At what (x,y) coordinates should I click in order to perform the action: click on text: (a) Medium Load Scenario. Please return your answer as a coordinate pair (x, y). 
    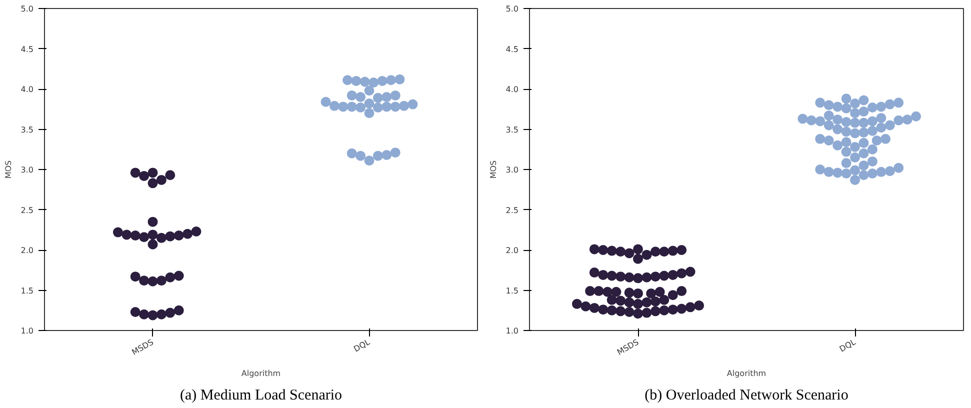
    Looking at the image, I should click on (261, 396).